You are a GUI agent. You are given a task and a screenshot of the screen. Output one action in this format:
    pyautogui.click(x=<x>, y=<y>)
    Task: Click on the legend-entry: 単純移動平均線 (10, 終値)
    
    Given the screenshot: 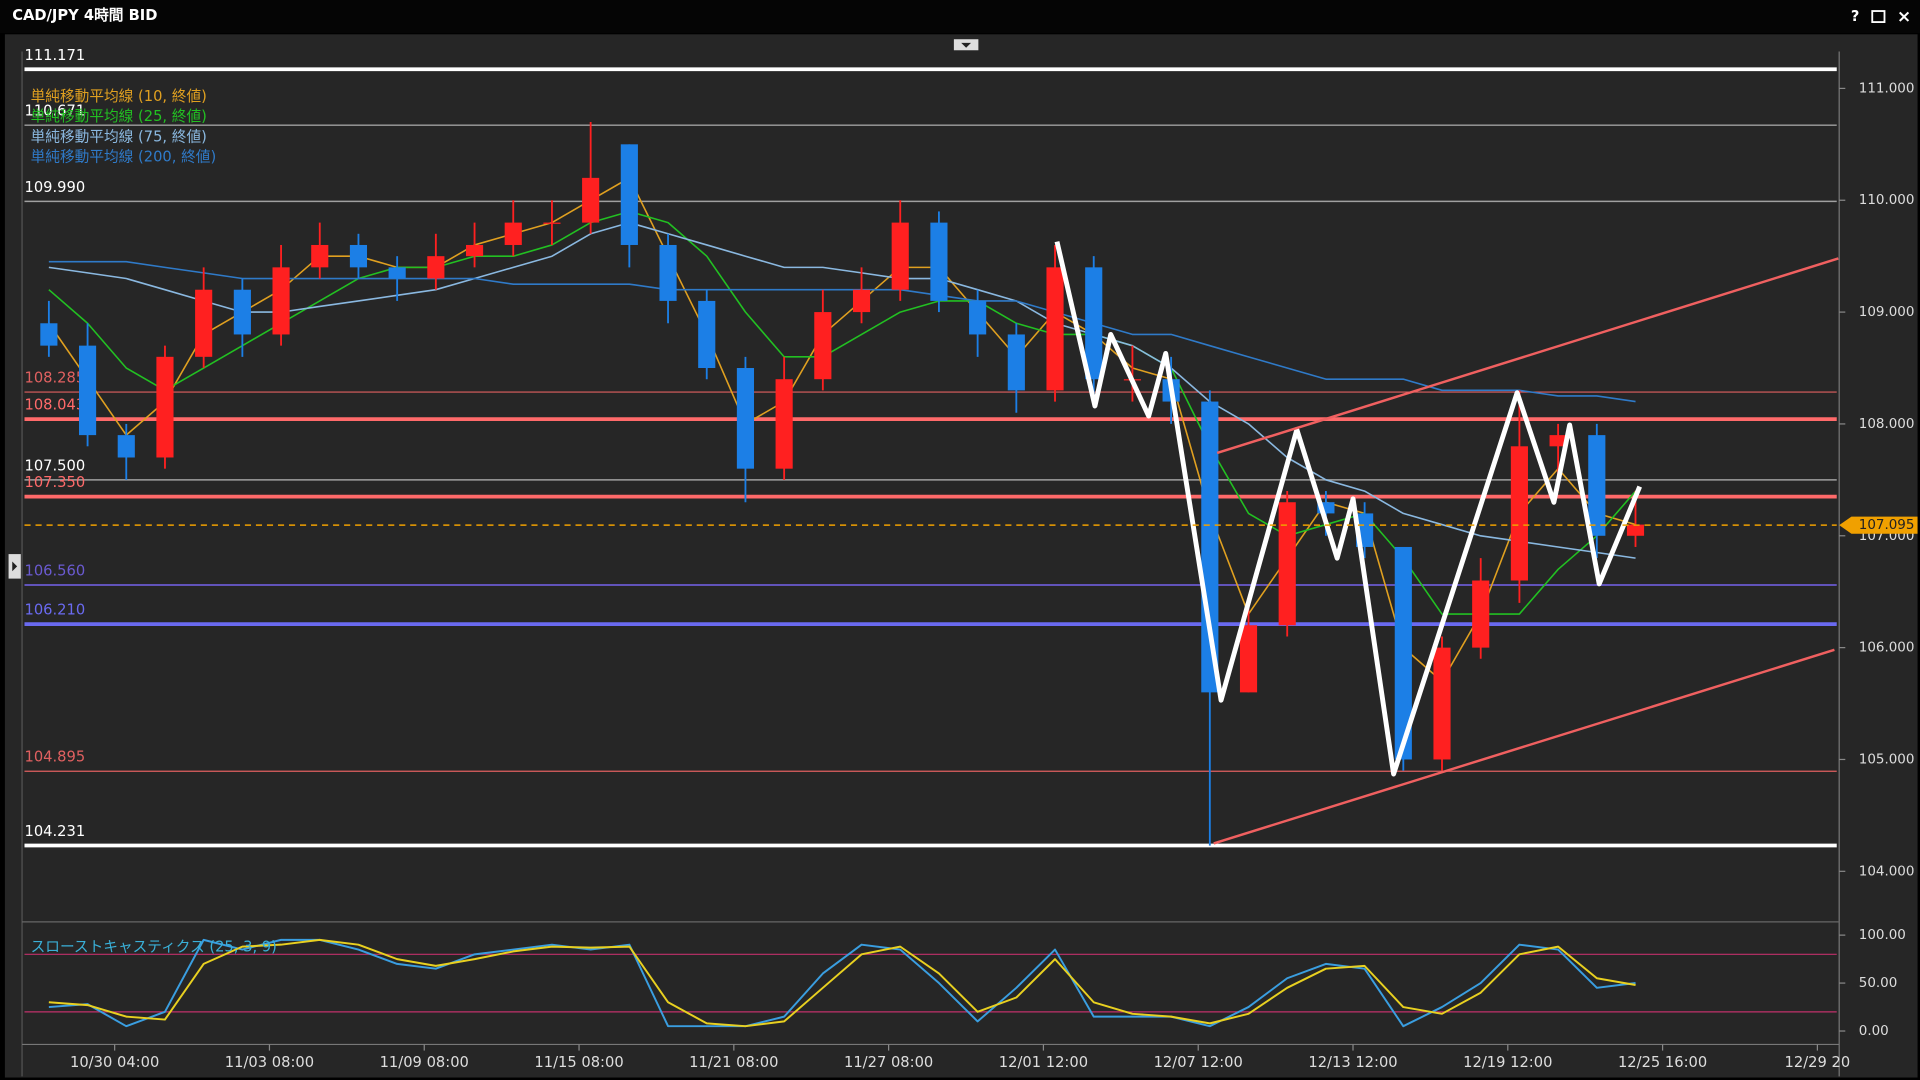 What is the action you would take?
    pyautogui.click(x=119, y=96)
    